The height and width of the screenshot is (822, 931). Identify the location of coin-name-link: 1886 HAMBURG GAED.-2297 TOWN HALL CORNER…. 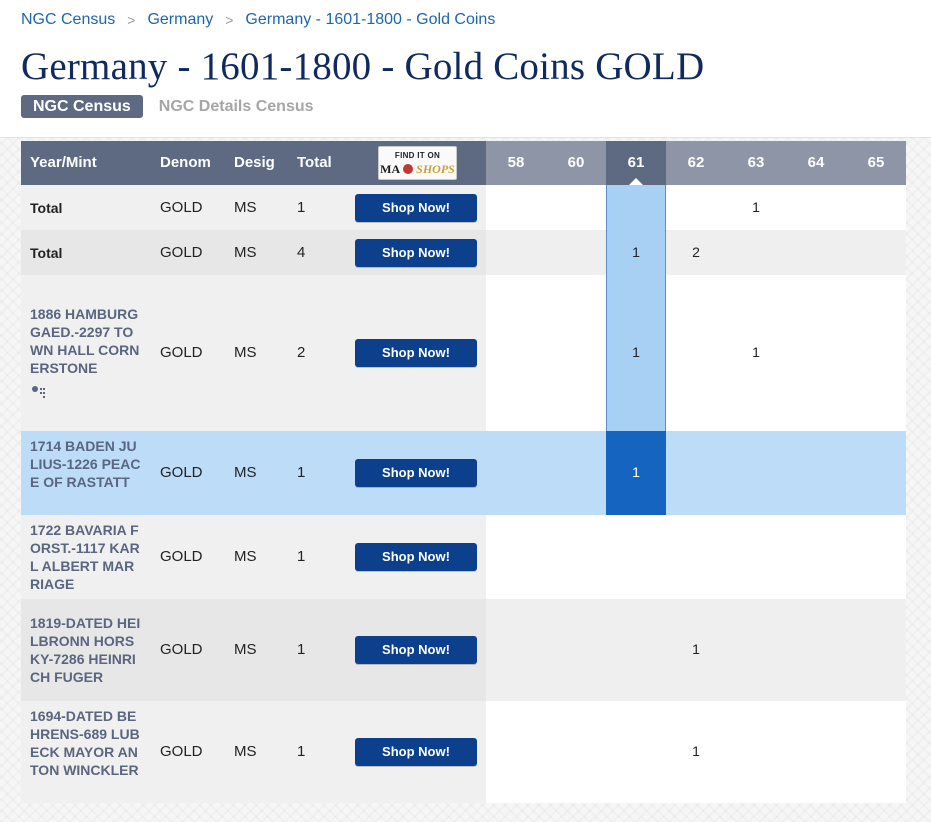
(85, 341).